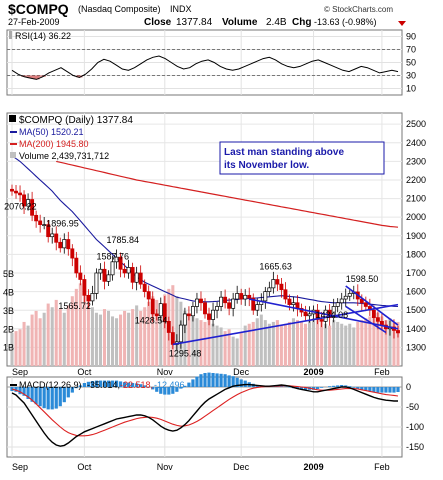 Image resolution: width=443 pixels, height=480 pixels. I want to click on price-label: 1565.72, so click(74, 306).